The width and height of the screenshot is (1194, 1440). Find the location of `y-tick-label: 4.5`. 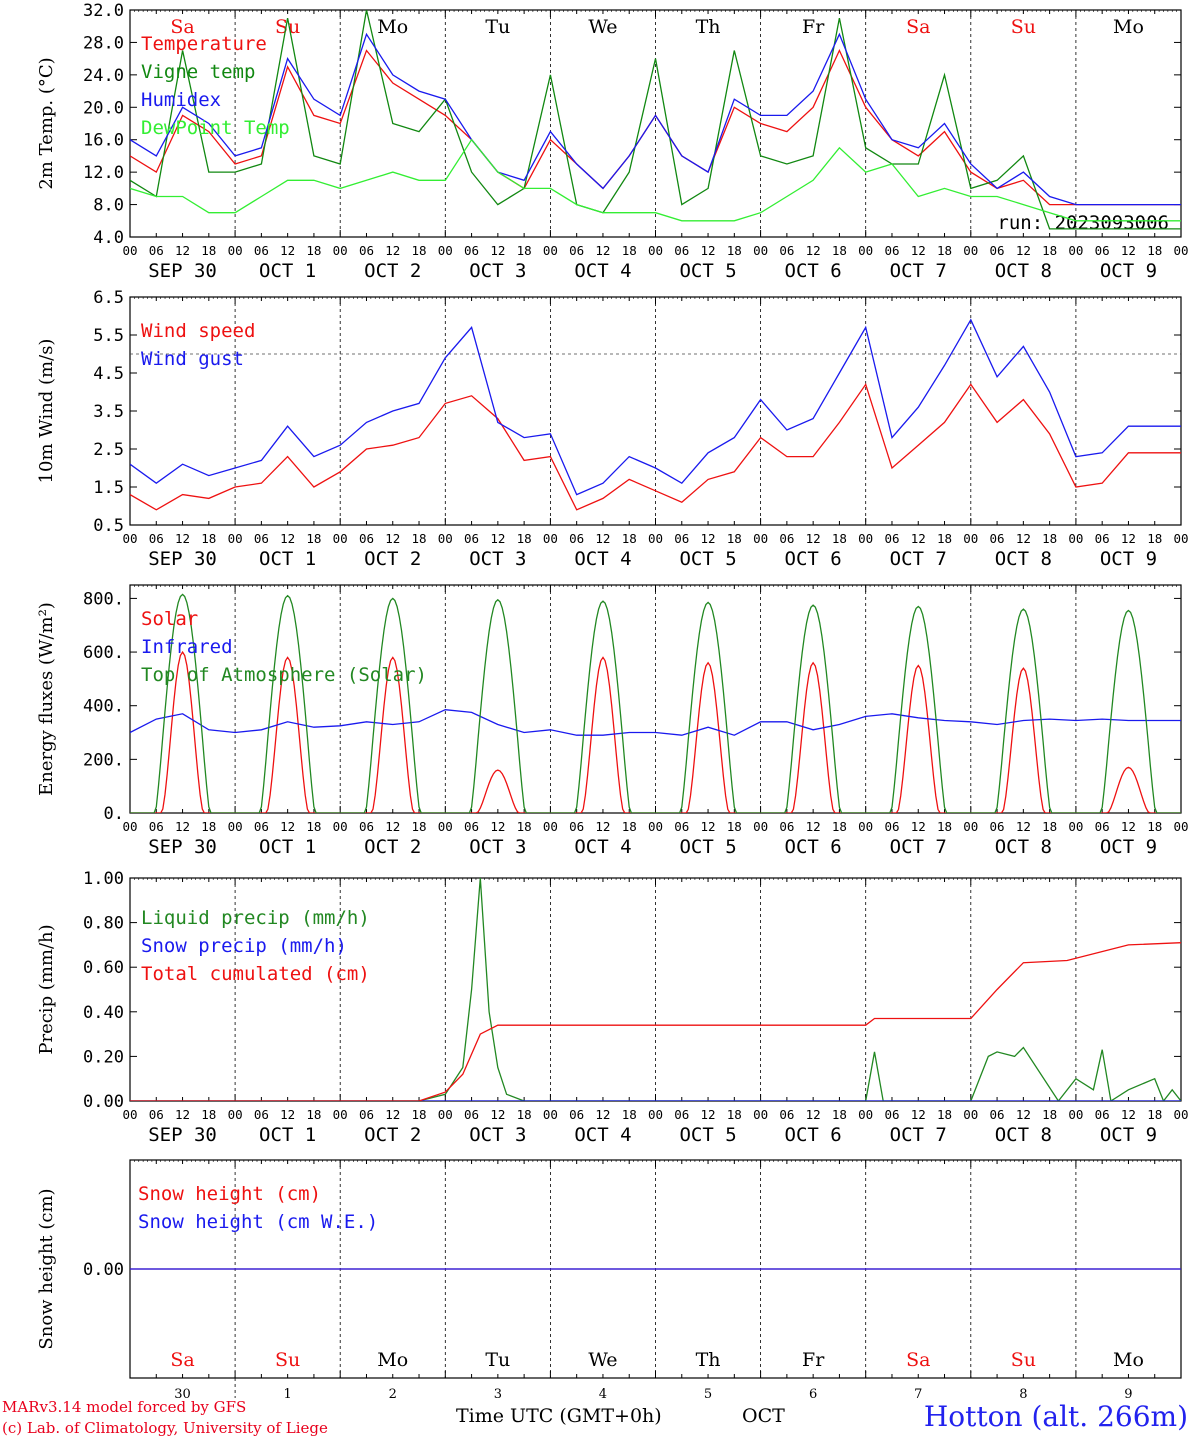

y-tick-label: 4.5 is located at coordinates (108, 374).